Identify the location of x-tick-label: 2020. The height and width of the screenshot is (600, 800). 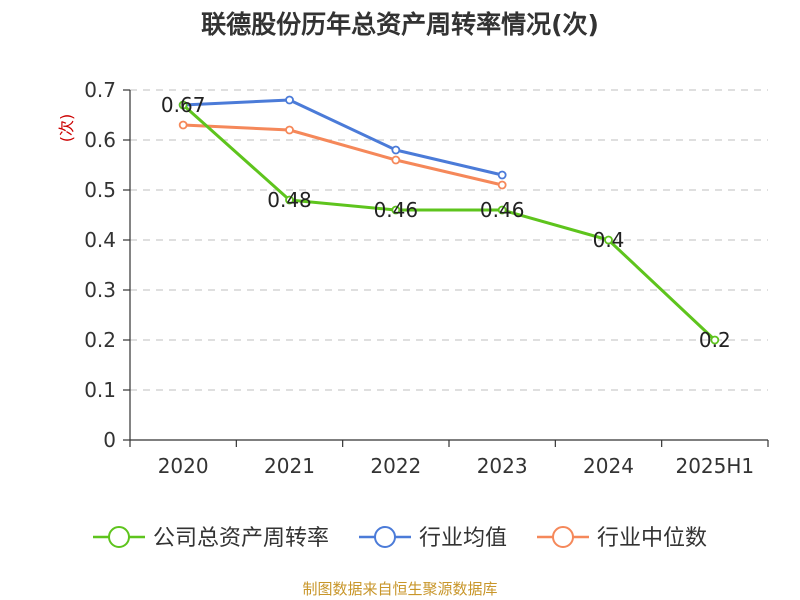
(183, 466).